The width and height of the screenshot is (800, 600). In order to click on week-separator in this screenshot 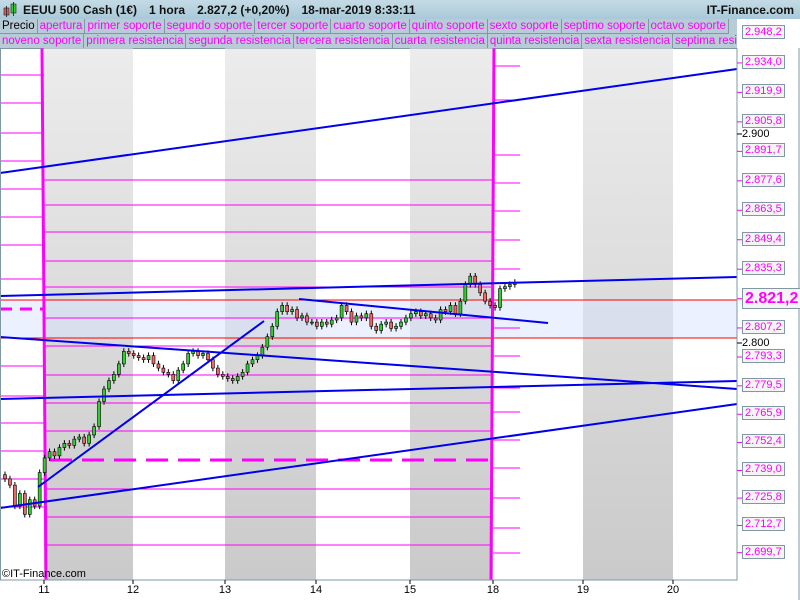, I will do `click(492, 314)`.